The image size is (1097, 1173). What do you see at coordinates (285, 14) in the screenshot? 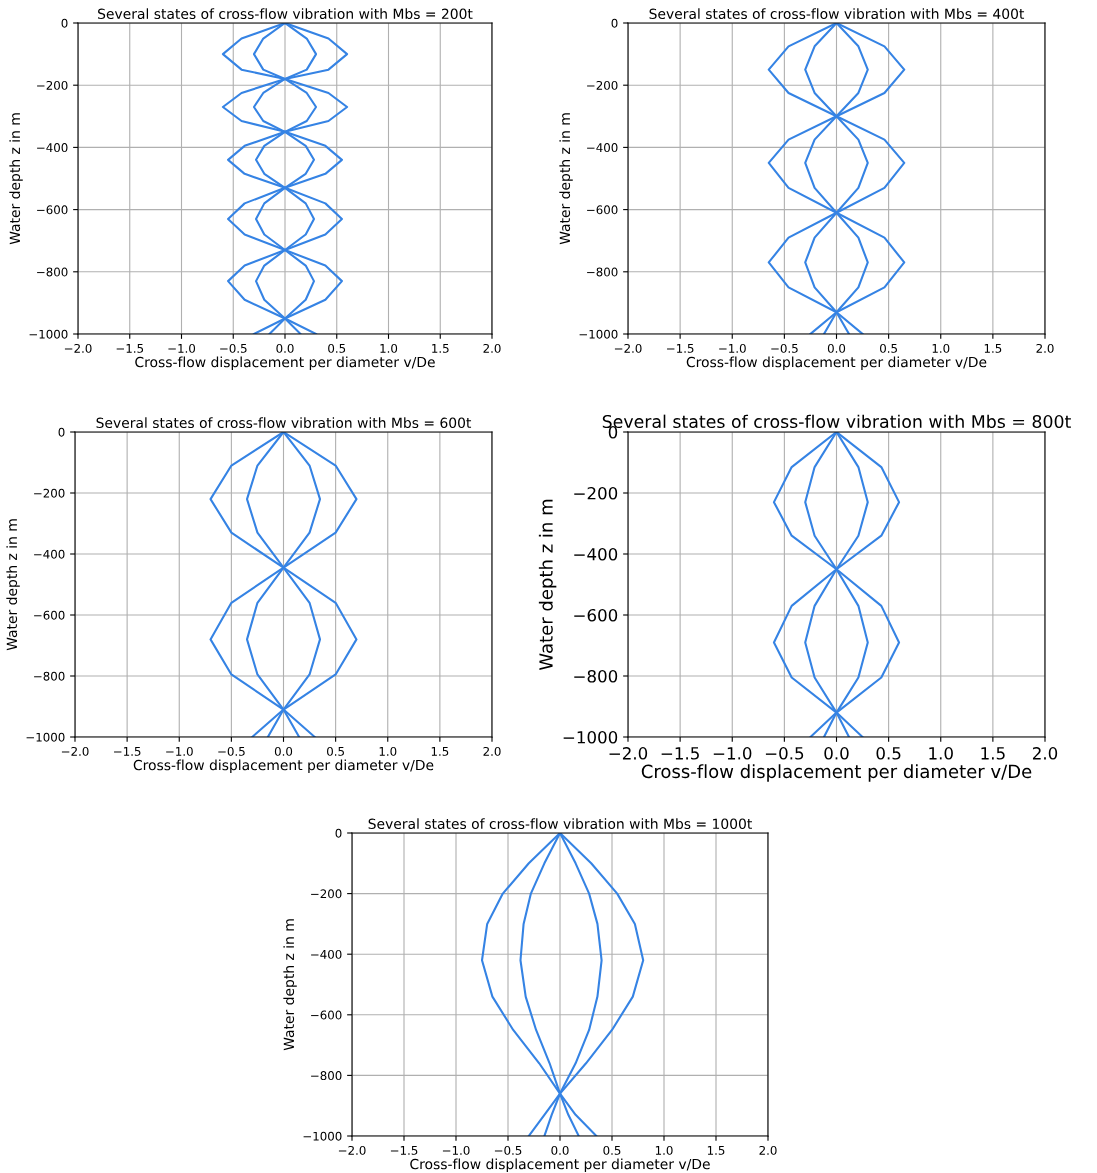
I see `chart-title: Several states of cross-flow vibration with Mbs = 200t` at bounding box center [285, 14].